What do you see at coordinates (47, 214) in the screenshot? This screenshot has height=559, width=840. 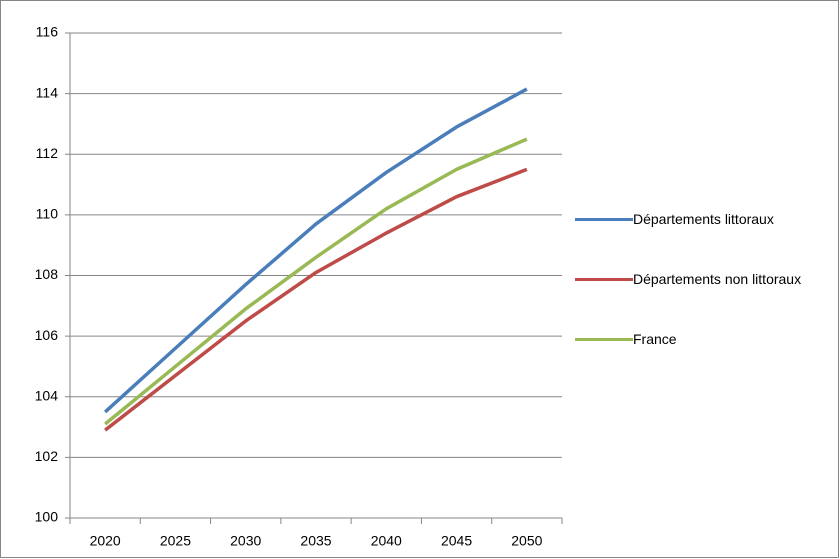 I see `y-tick-label: 110` at bounding box center [47, 214].